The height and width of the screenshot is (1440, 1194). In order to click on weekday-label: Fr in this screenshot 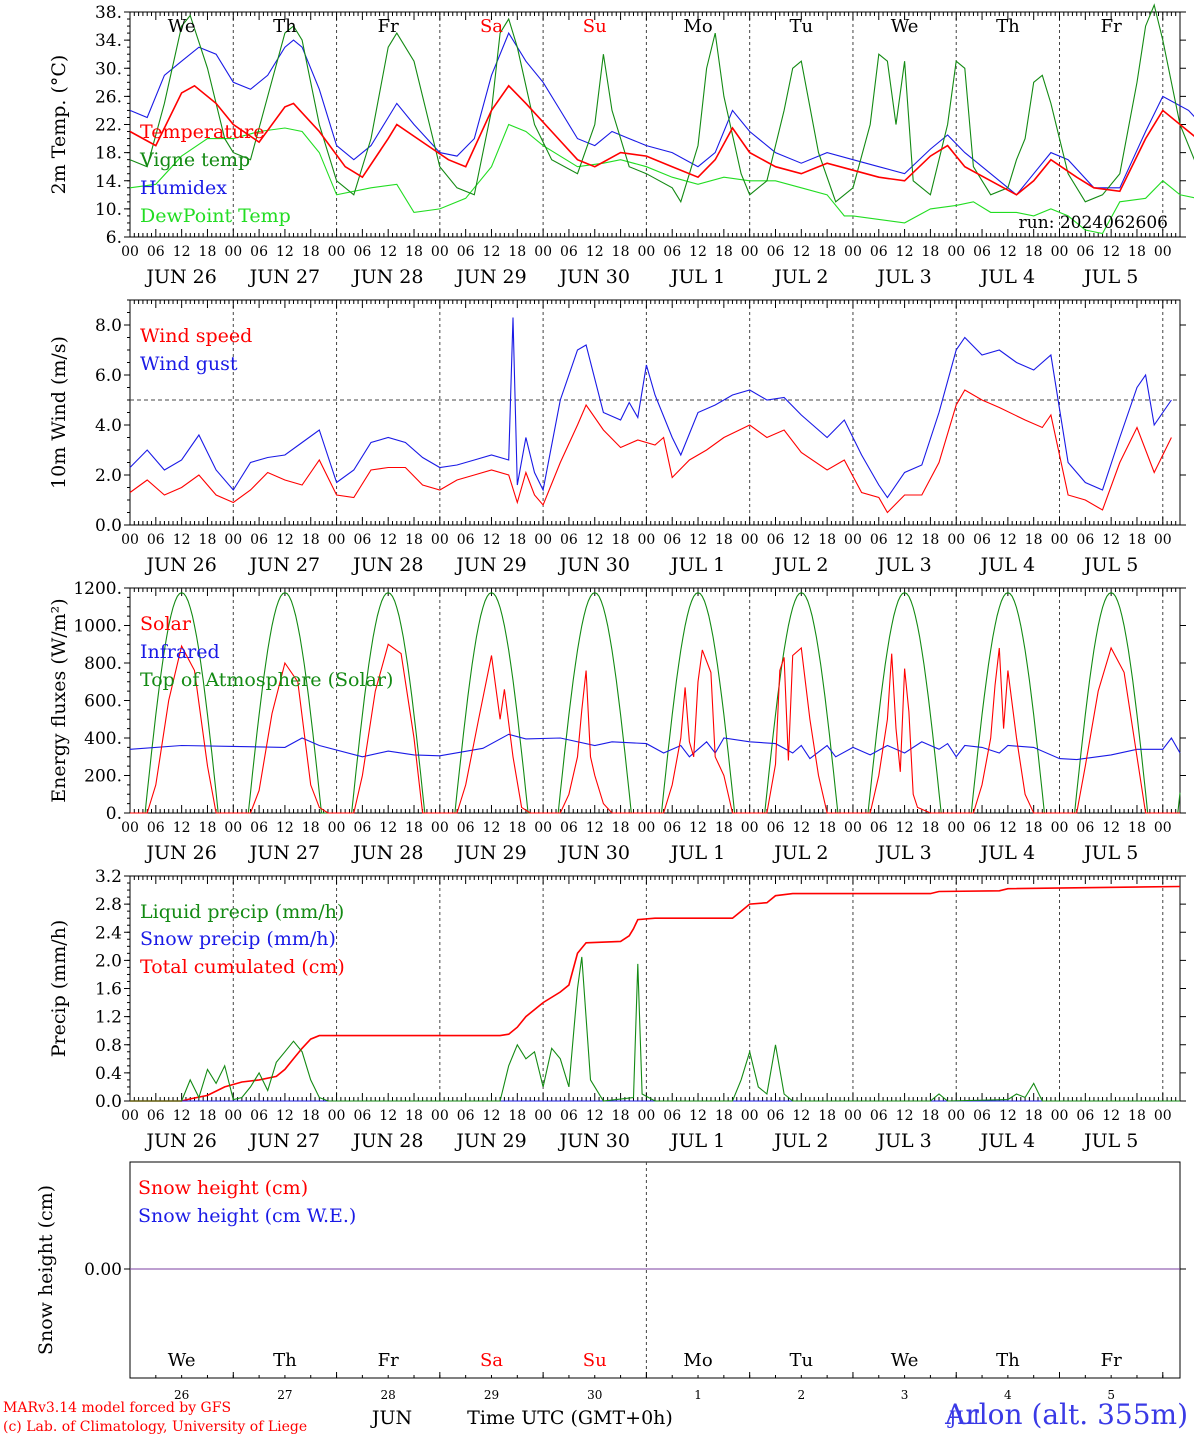, I will do `click(388, 26)`.